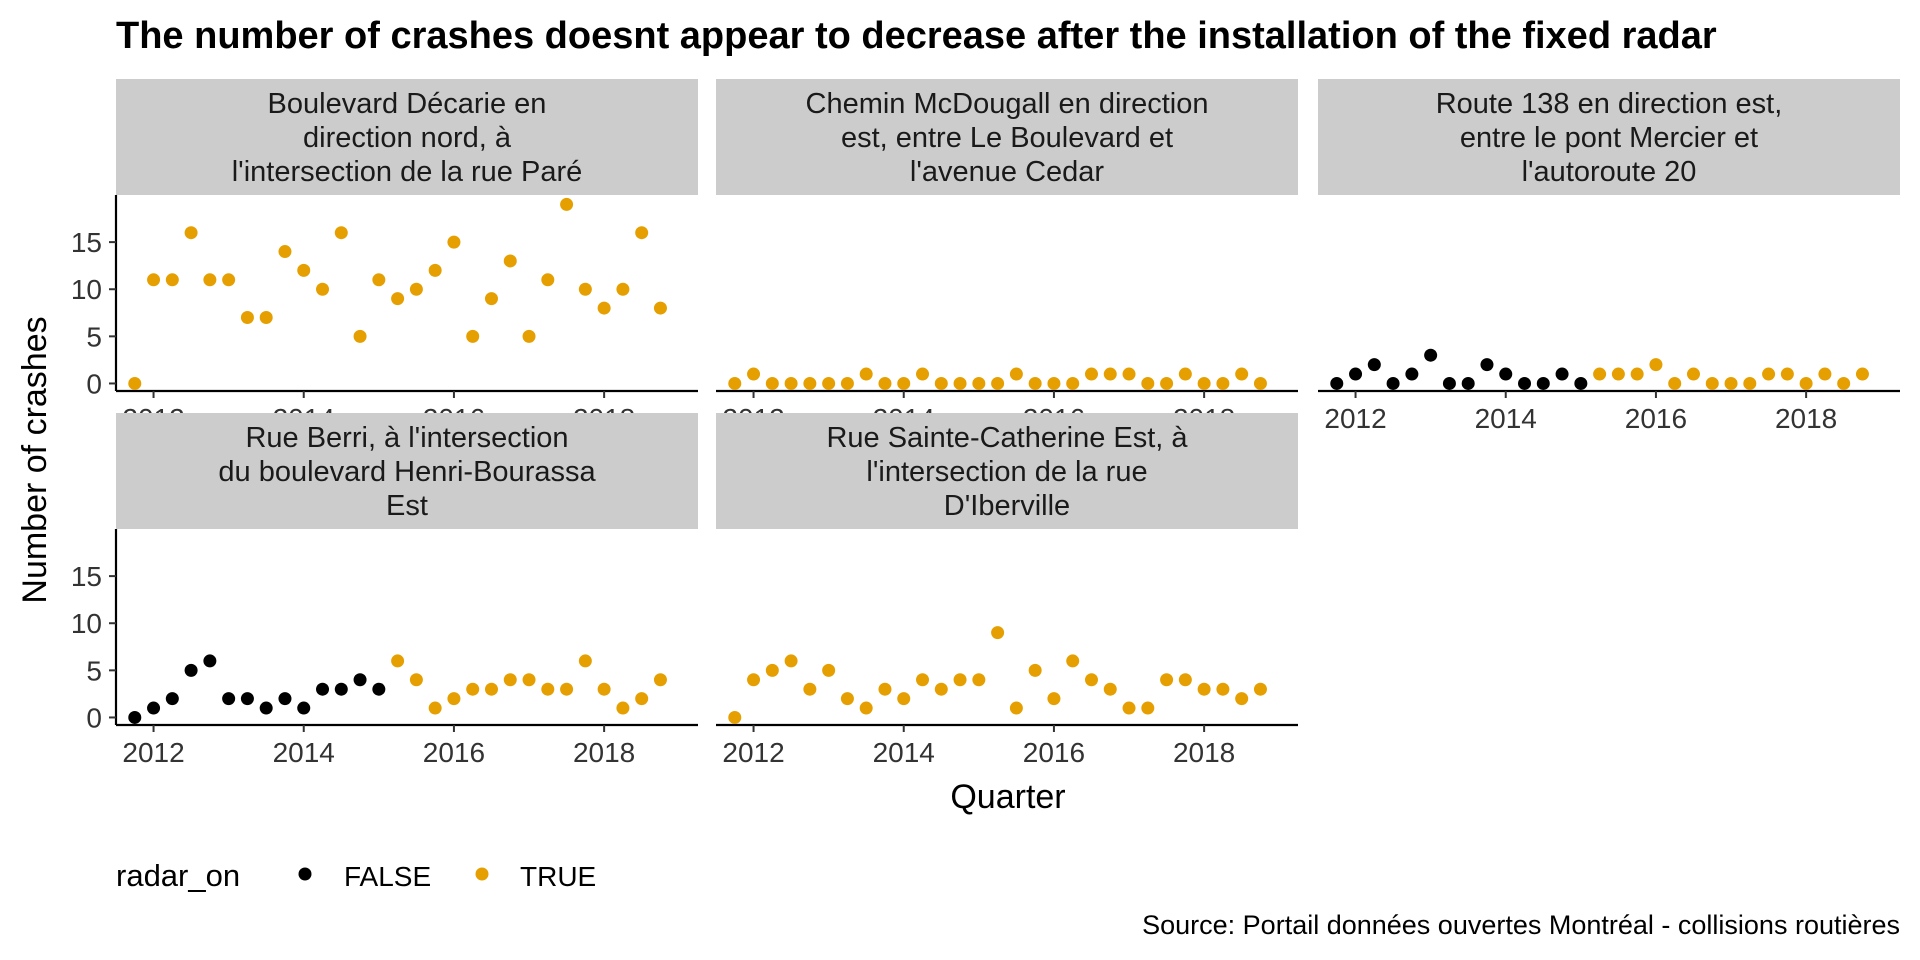 Image resolution: width=1920 pixels, height=960 pixels. What do you see at coordinates (86, 242) in the screenshot?
I see `y-tick-label: 15` at bounding box center [86, 242].